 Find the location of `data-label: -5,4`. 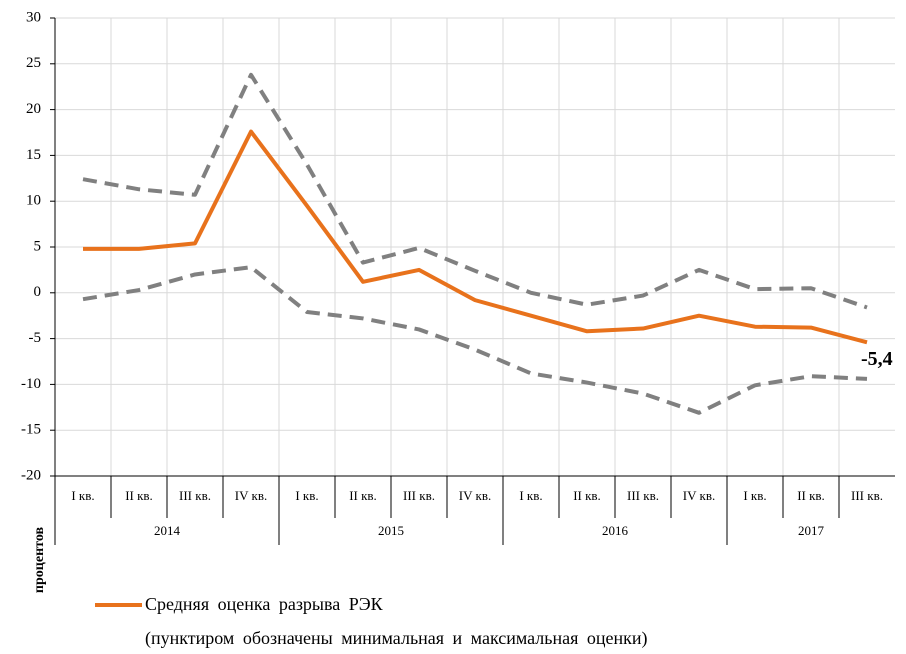

data-label: -5,4 is located at coordinates (877, 359).